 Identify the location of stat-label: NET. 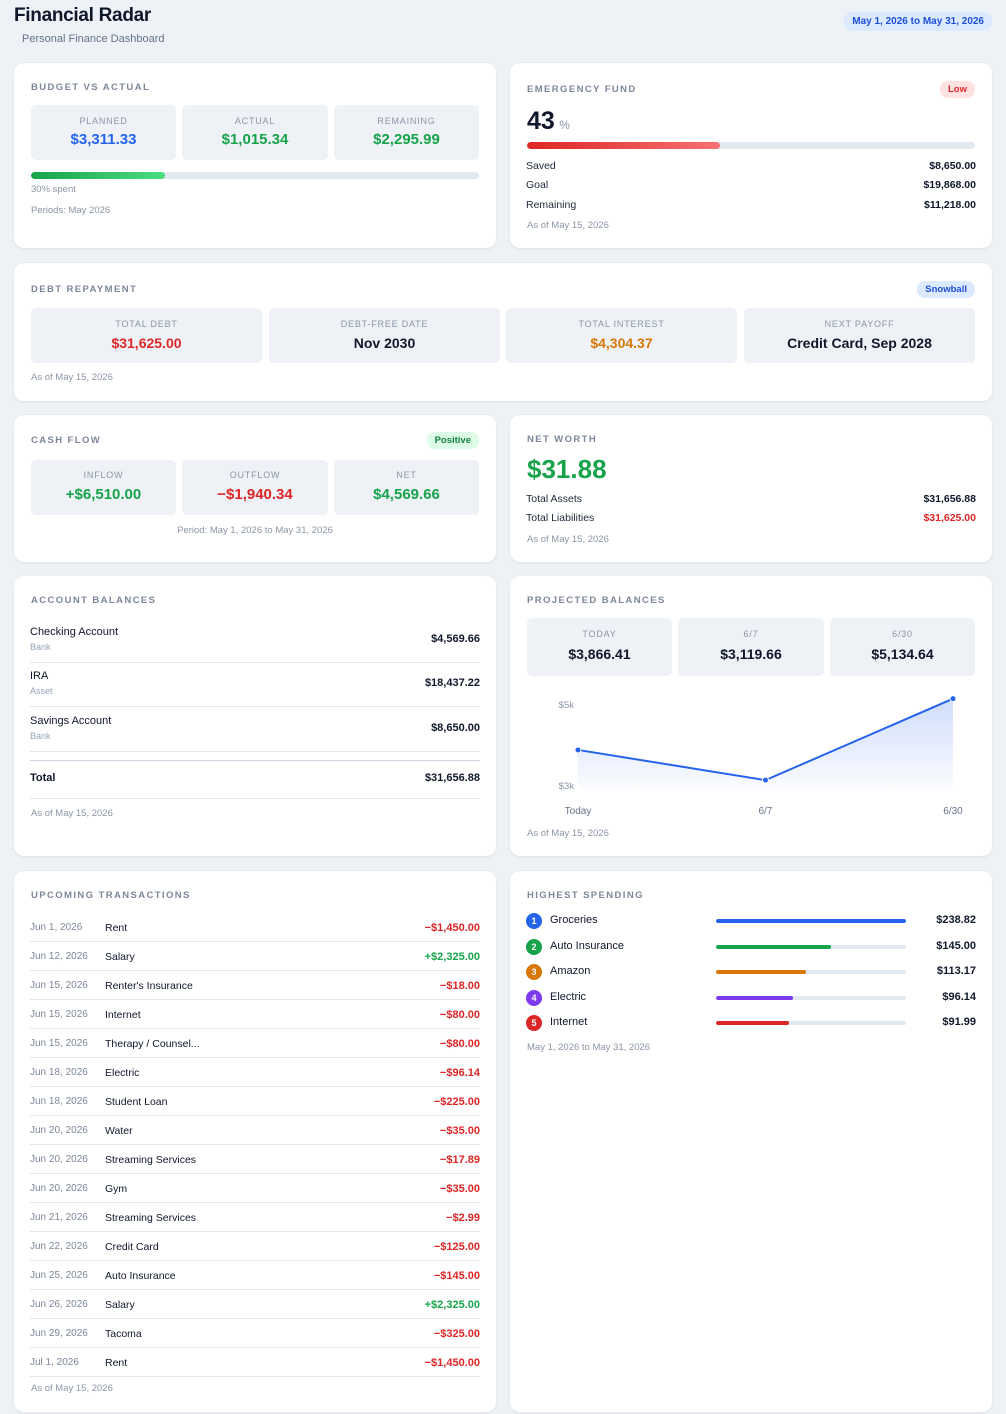
(406, 475).